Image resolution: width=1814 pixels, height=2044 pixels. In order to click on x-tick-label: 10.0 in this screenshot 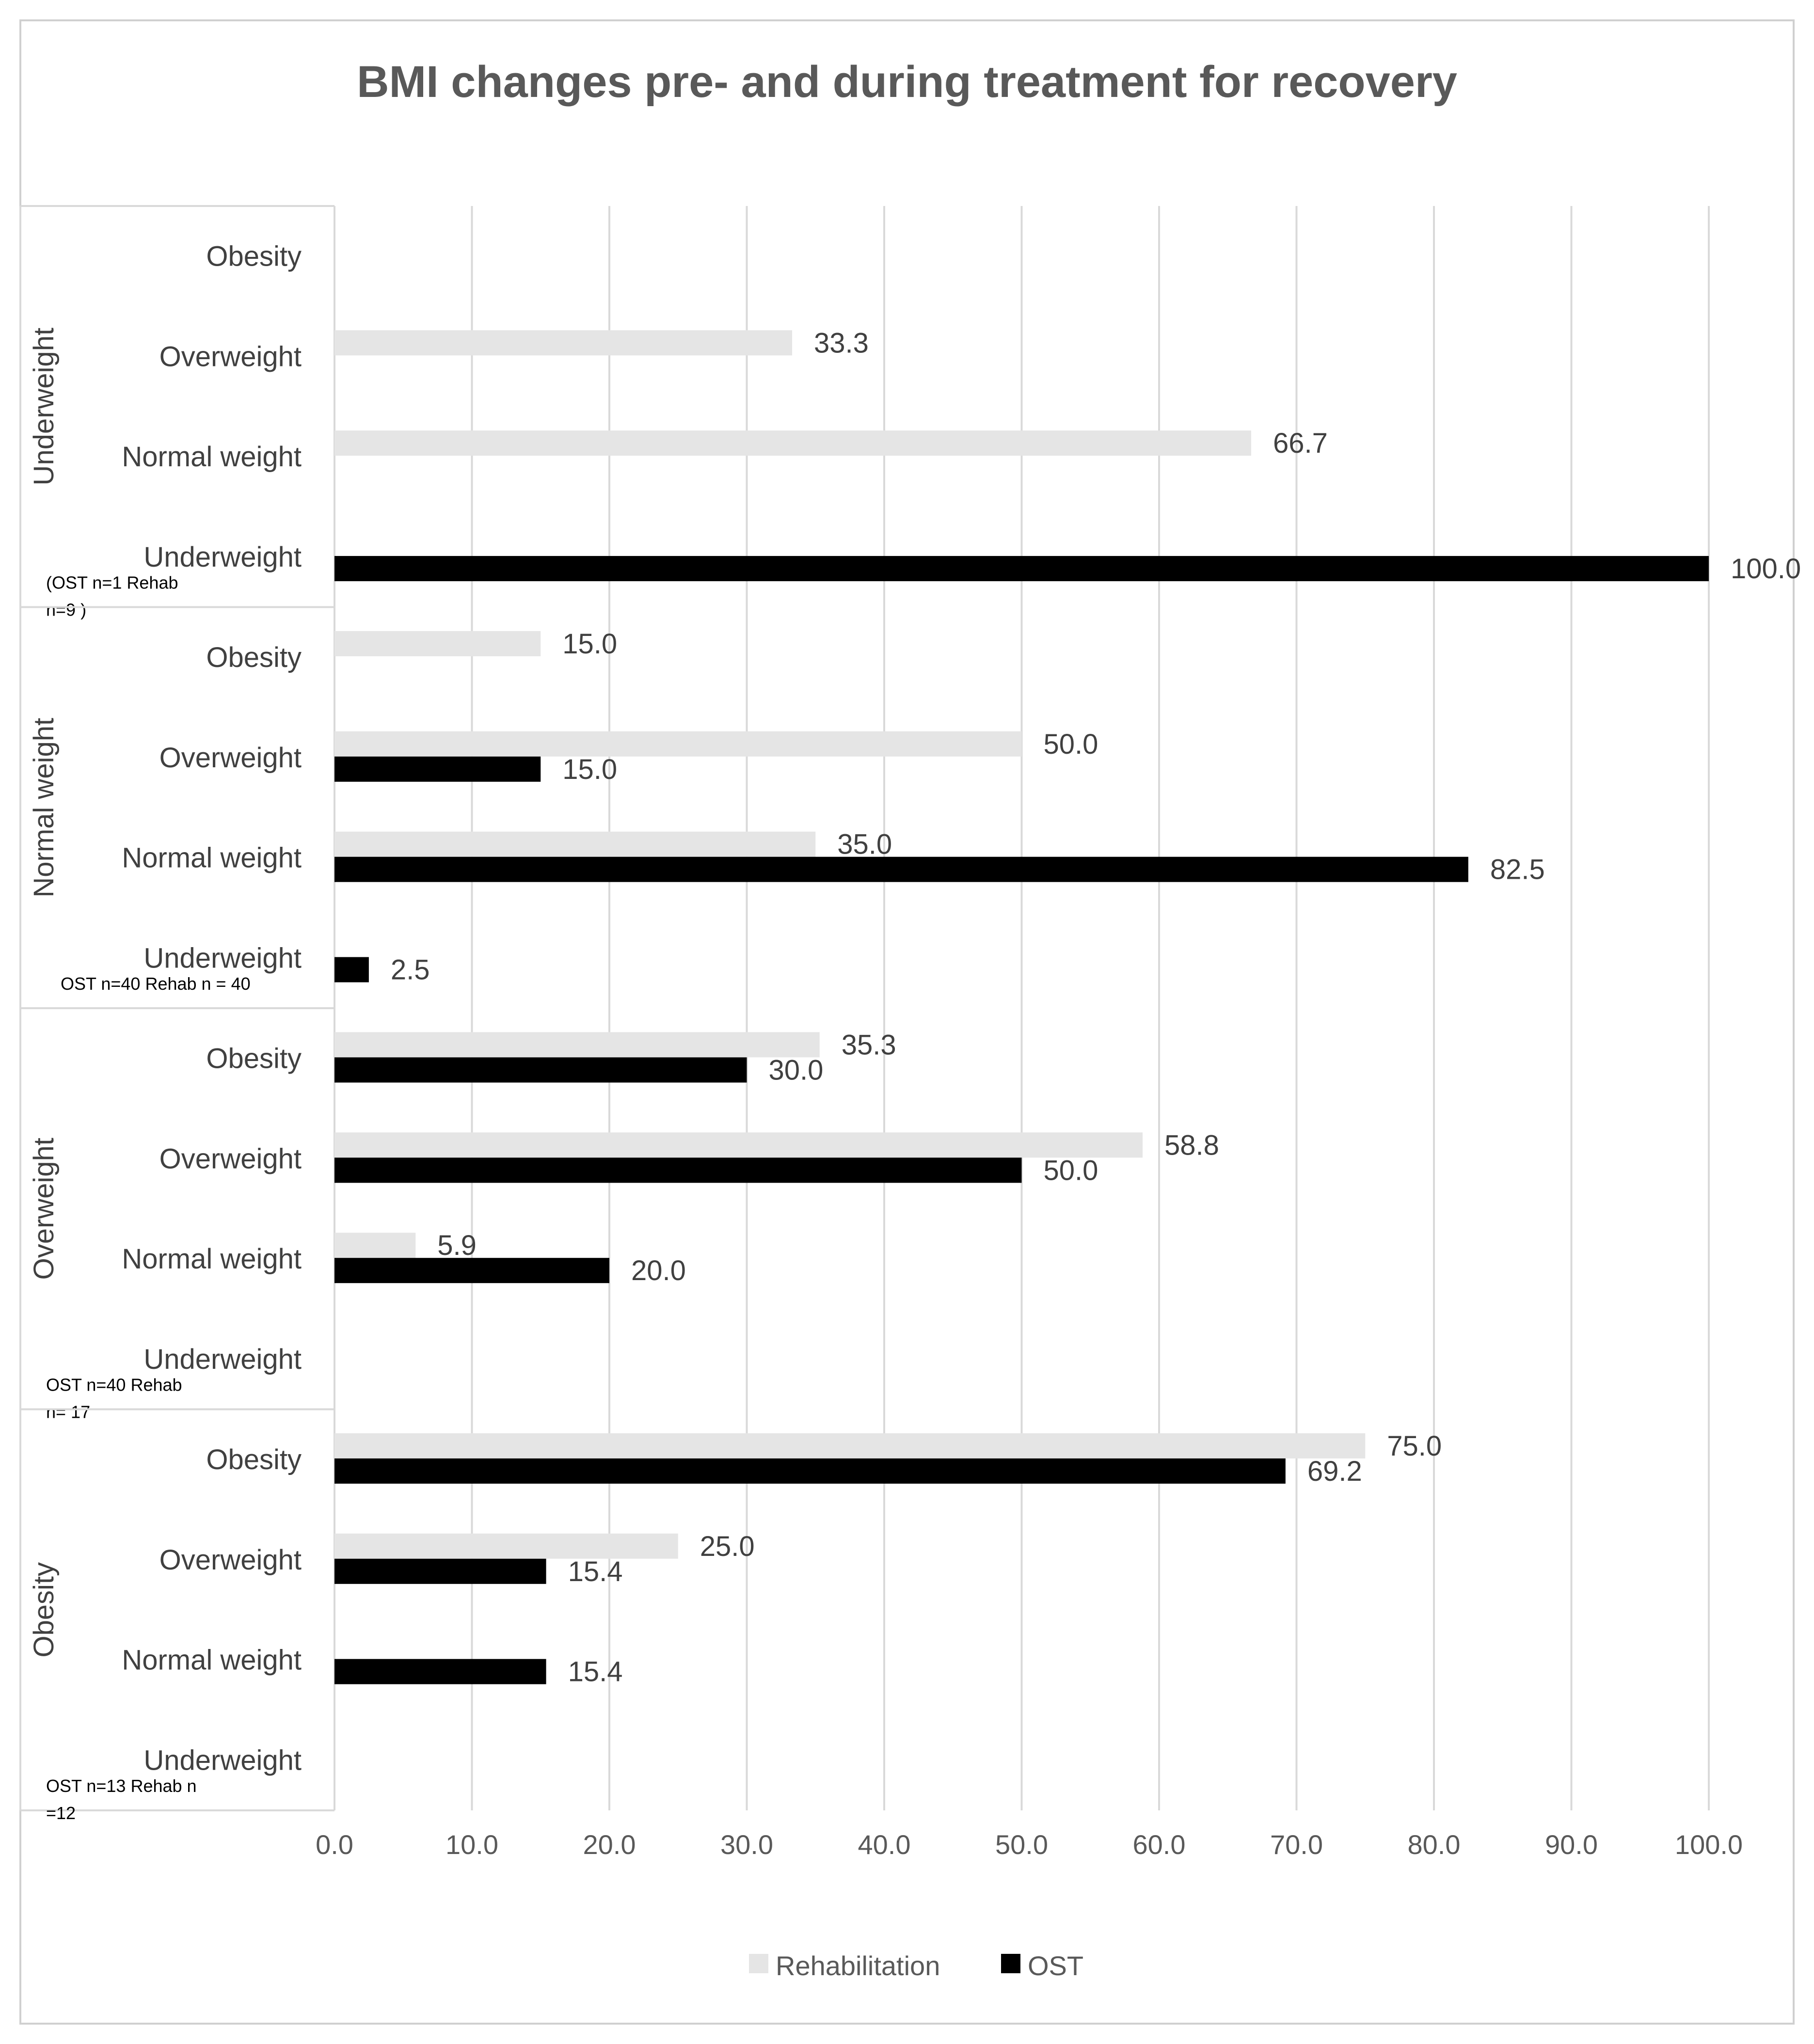, I will do `click(472, 1844)`.